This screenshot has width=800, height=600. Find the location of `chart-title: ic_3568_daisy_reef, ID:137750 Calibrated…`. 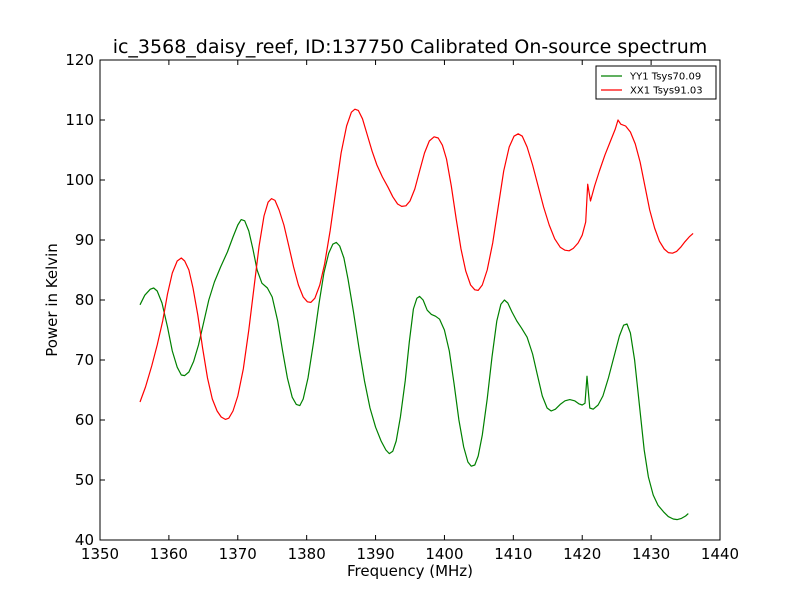

chart-title: ic_3568_daisy_reef, ID:137750 Calibrated… is located at coordinates (410, 47).